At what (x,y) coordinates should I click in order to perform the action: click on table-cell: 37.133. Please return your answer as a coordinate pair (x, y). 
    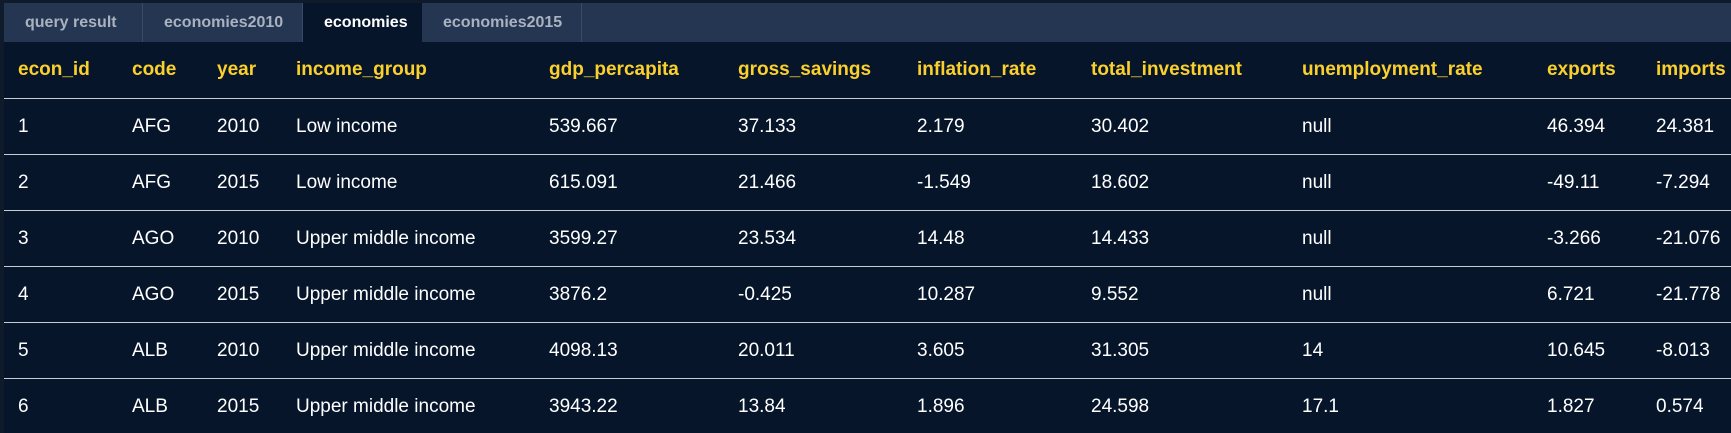
    Looking at the image, I should click on (813, 126).